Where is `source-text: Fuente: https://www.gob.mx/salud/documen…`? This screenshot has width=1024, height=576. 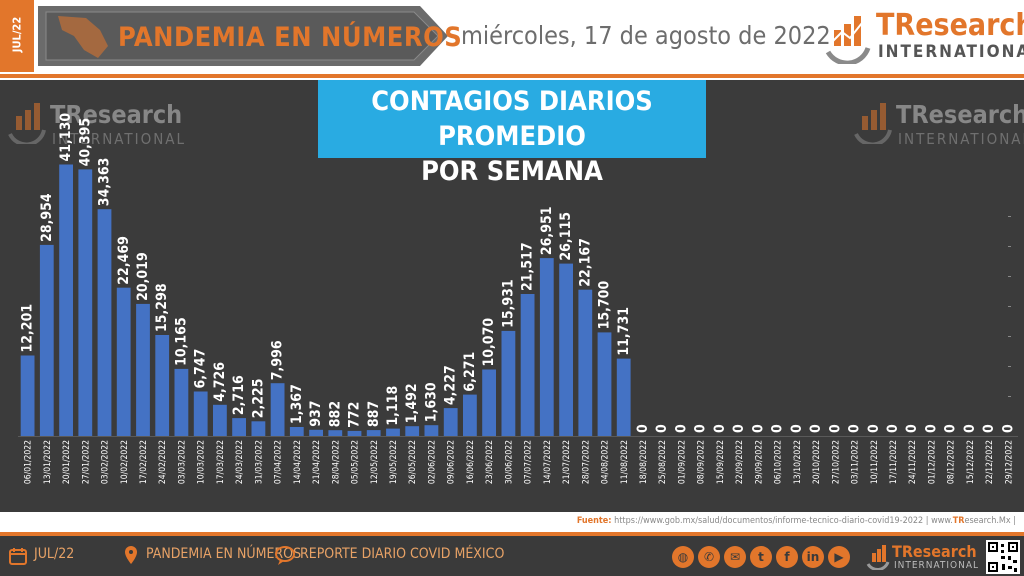
source-text: Fuente: https://www.gob.mx/salud/documen… is located at coordinates (796, 521).